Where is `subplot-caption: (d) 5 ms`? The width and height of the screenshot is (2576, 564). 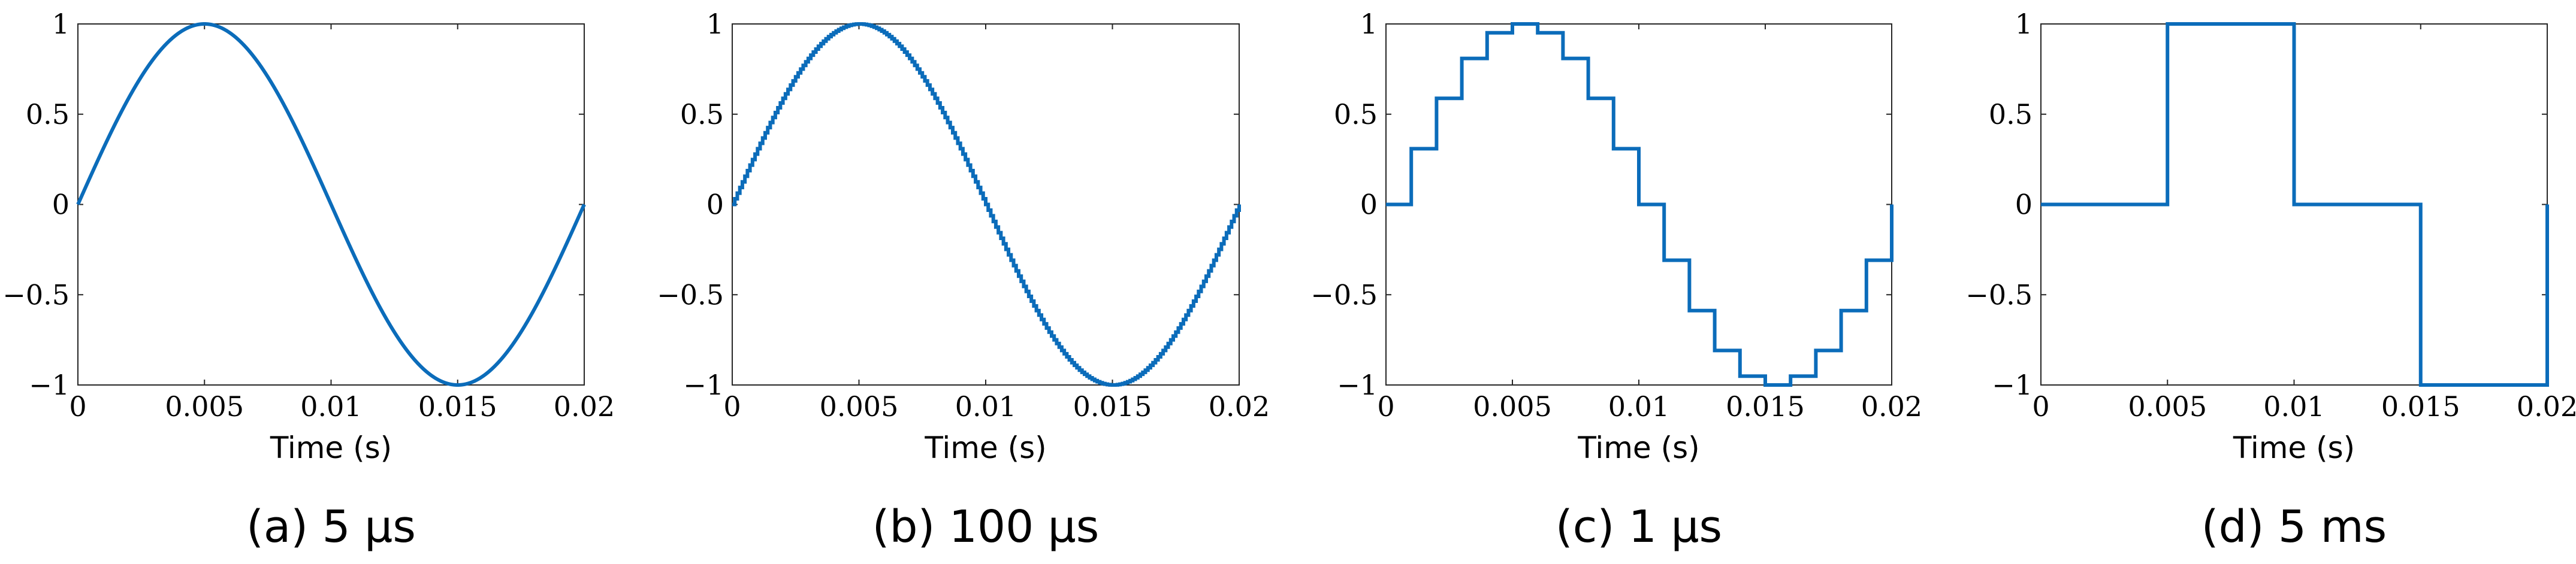 subplot-caption: (d) 5 ms is located at coordinates (2294, 527).